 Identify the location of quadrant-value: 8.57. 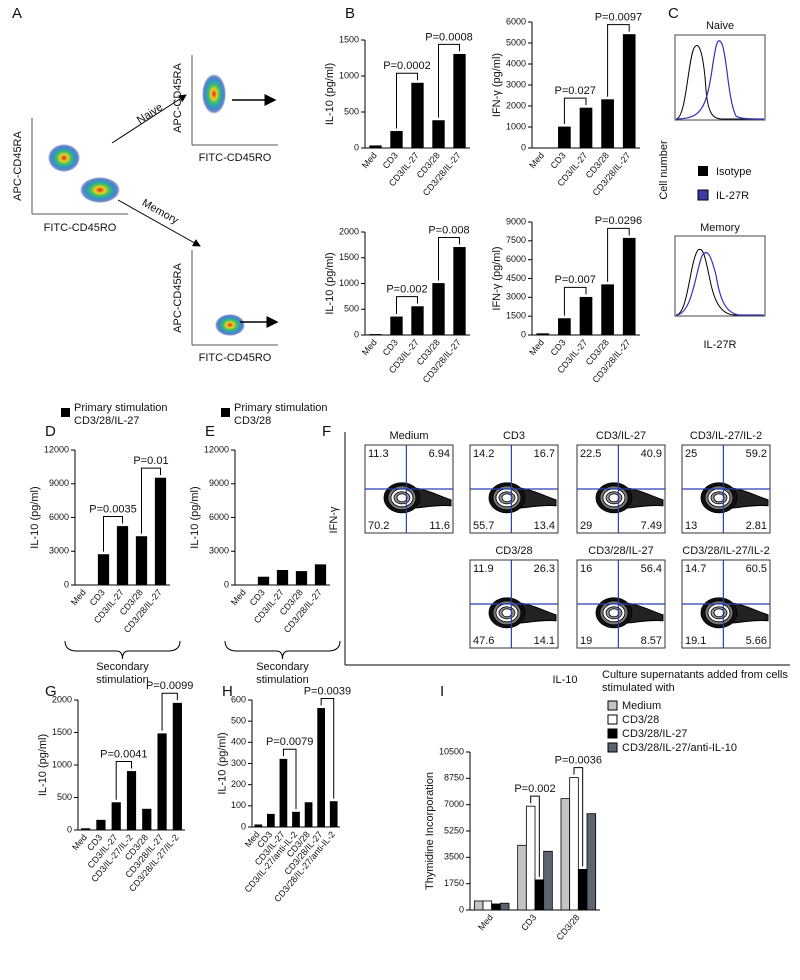
(651, 641).